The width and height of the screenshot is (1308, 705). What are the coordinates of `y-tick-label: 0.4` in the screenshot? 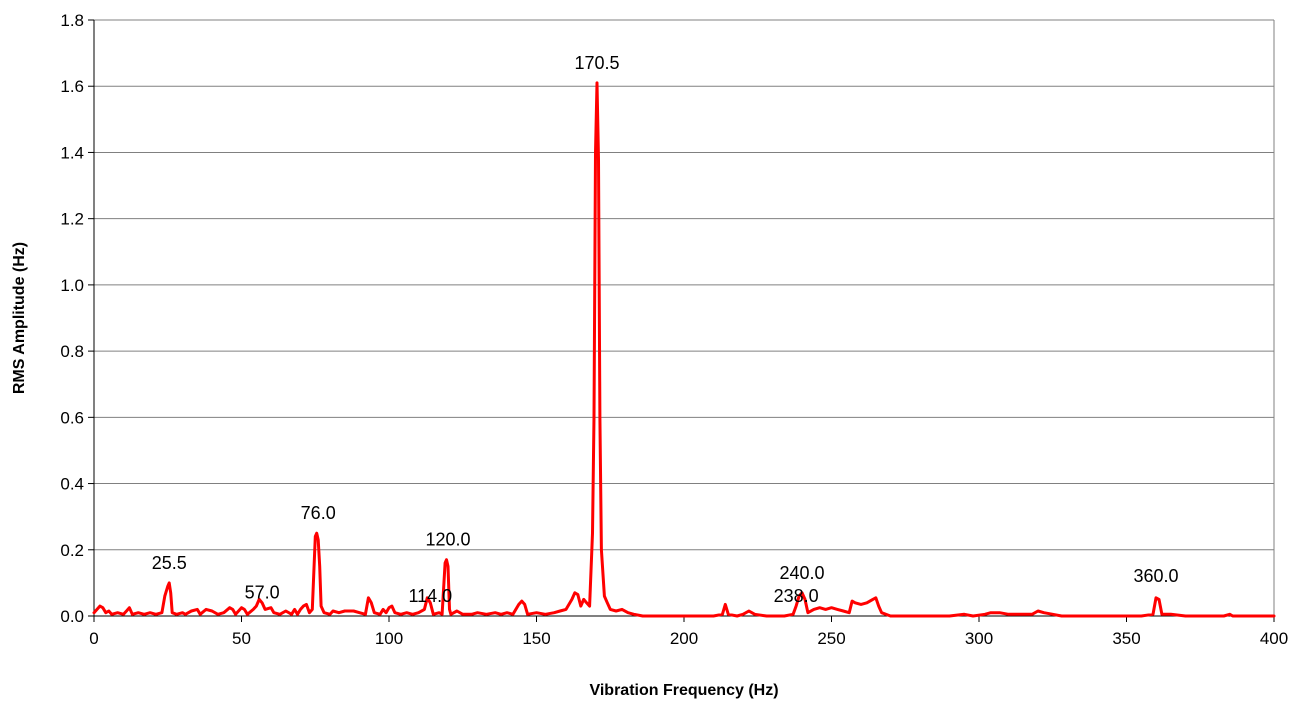 It's located at (72, 484).